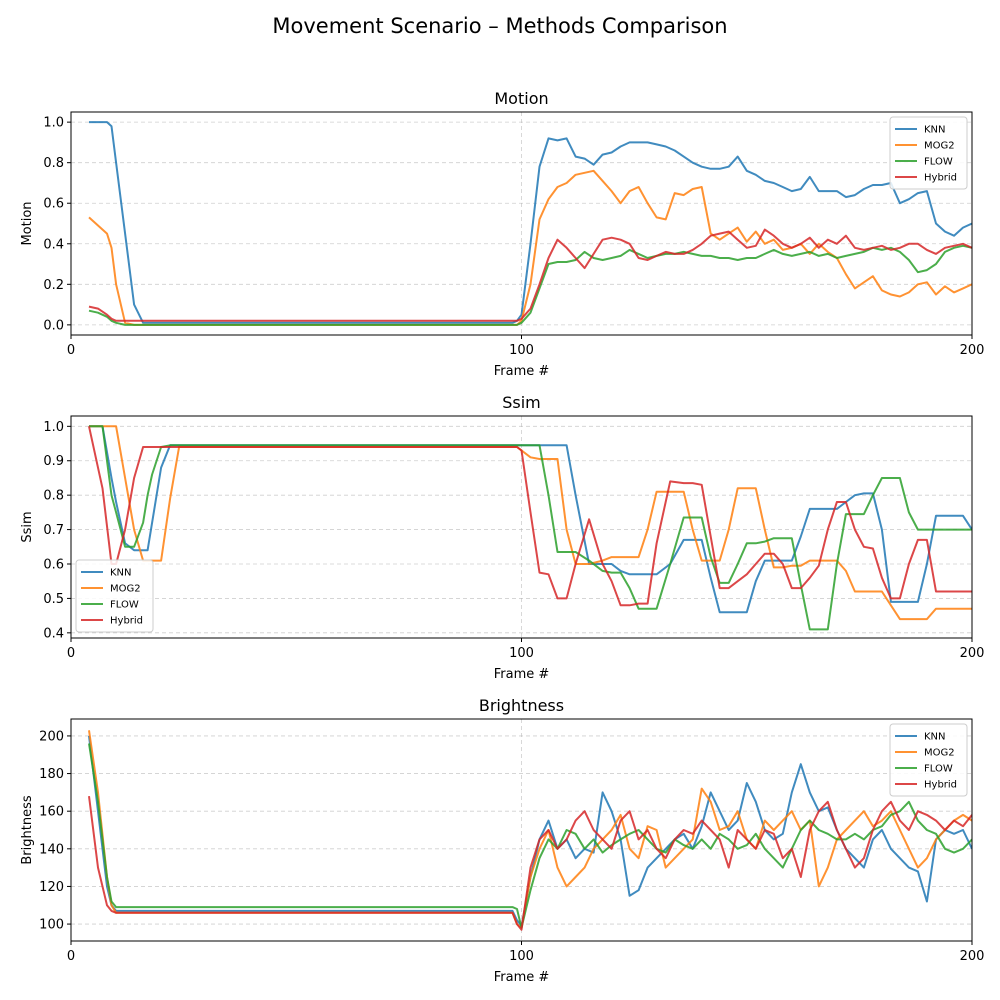 The height and width of the screenshot is (1000, 1000). Describe the element at coordinates (51, 812) in the screenshot. I see `brightness-ytick-label-3: 160` at that location.